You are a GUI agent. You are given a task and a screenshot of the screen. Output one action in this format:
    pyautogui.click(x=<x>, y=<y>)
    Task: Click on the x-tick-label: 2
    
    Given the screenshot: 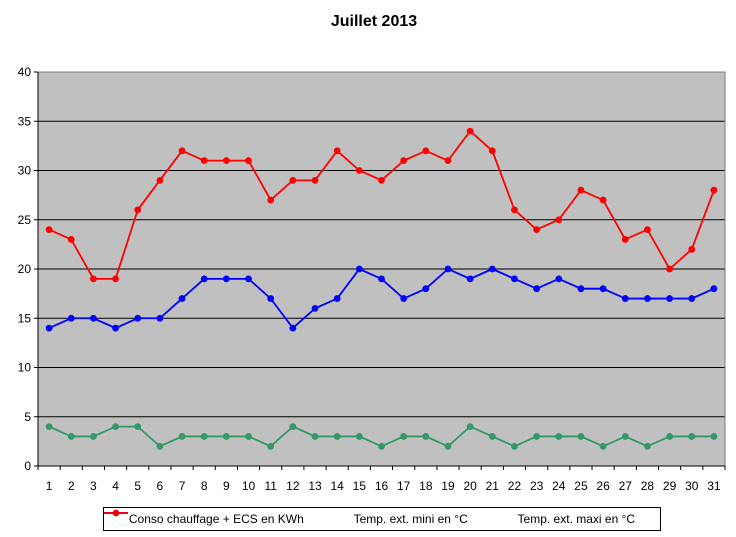 What is the action you would take?
    pyautogui.click(x=71, y=486)
    